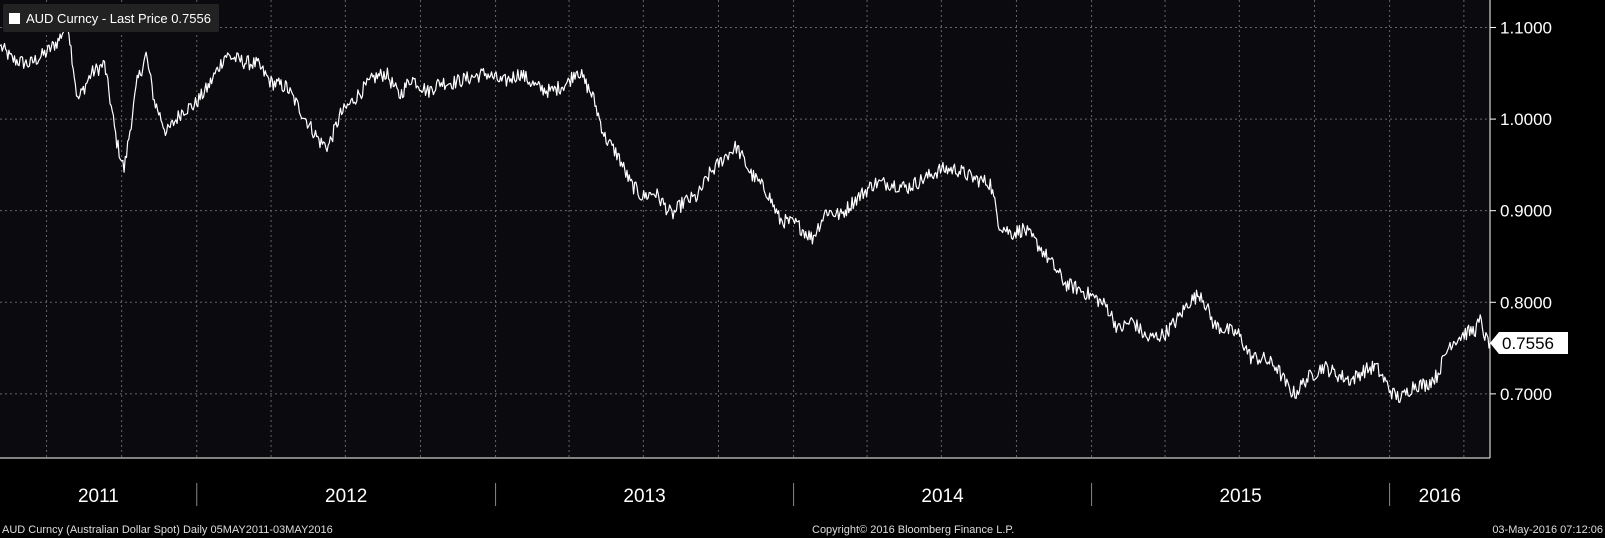 The image size is (1605, 538). What do you see at coordinates (1526, 211) in the screenshot?
I see `y-tick-label: 0.9000` at bounding box center [1526, 211].